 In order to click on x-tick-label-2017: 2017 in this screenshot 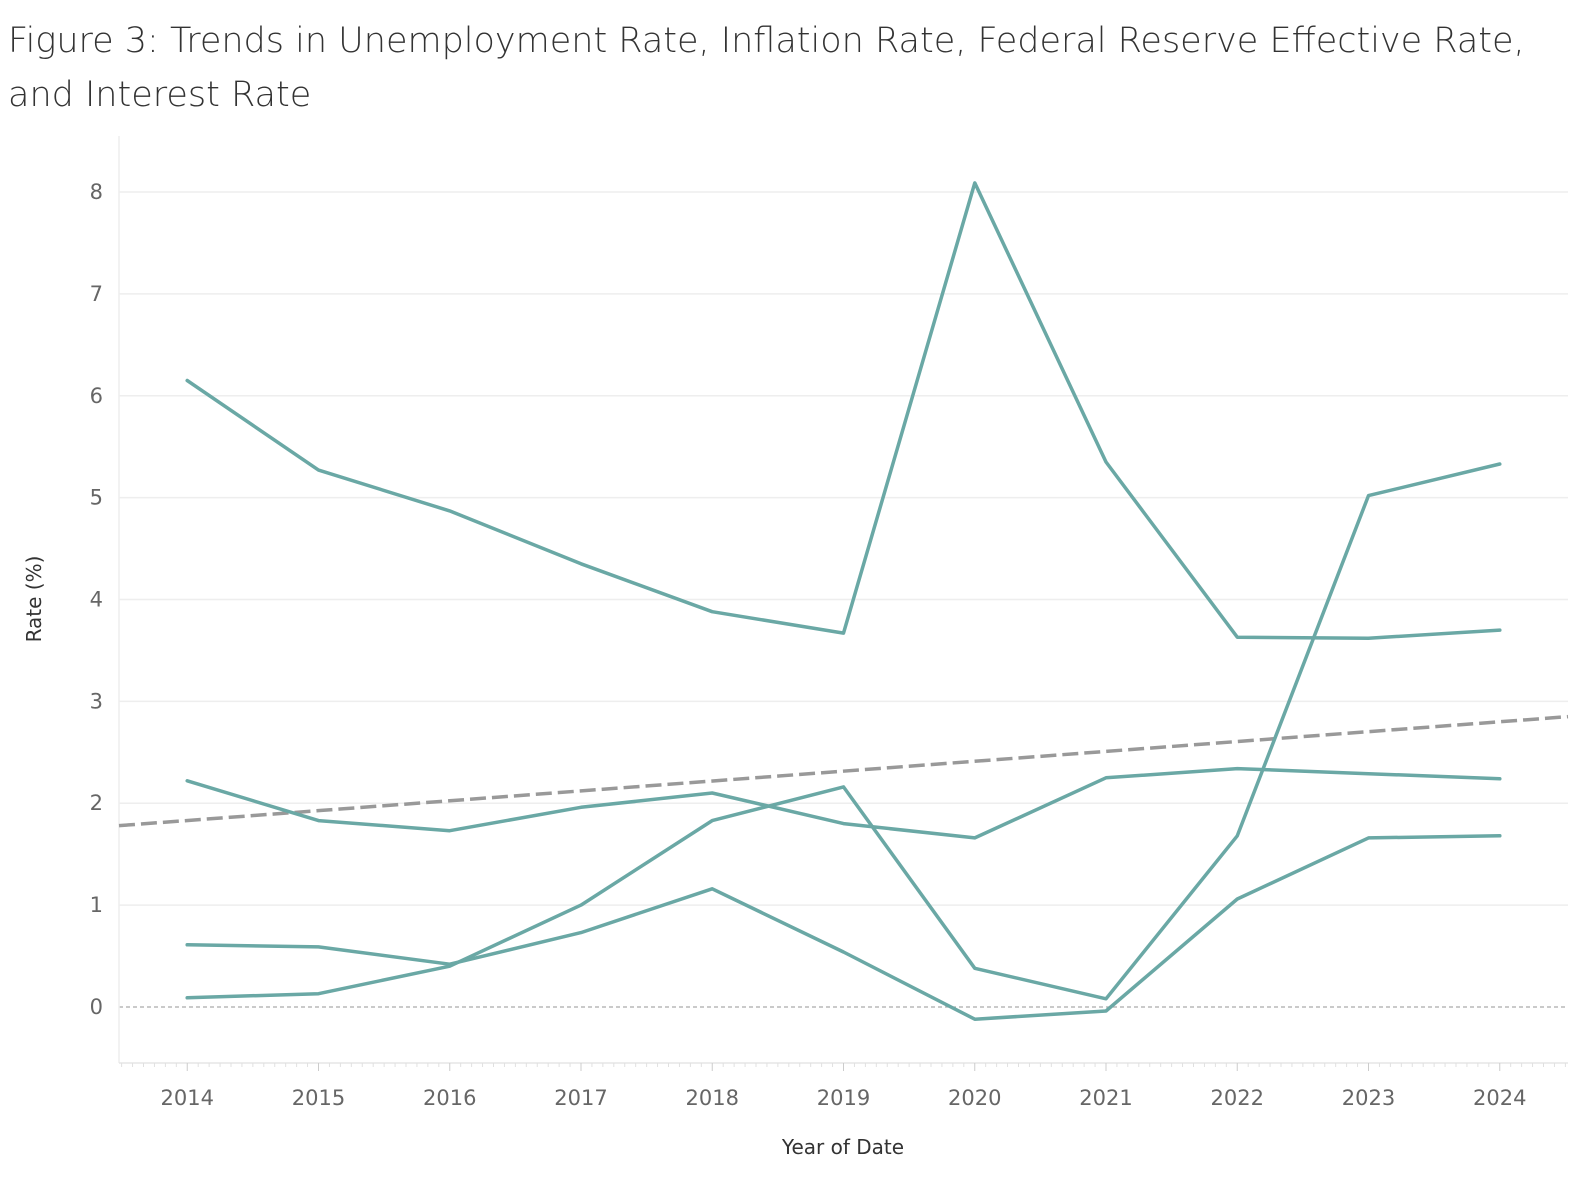, I will do `click(580, 1098)`.